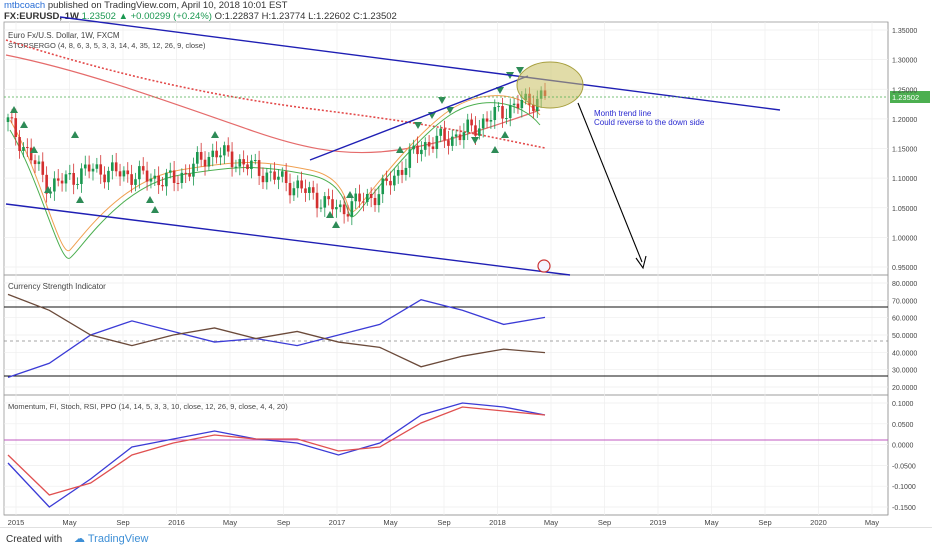 Image resolution: width=932 pixels, height=550 pixels. What do you see at coordinates (176, 522) in the screenshot?
I see `x-tick-label: 2016` at bounding box center [176, 522].